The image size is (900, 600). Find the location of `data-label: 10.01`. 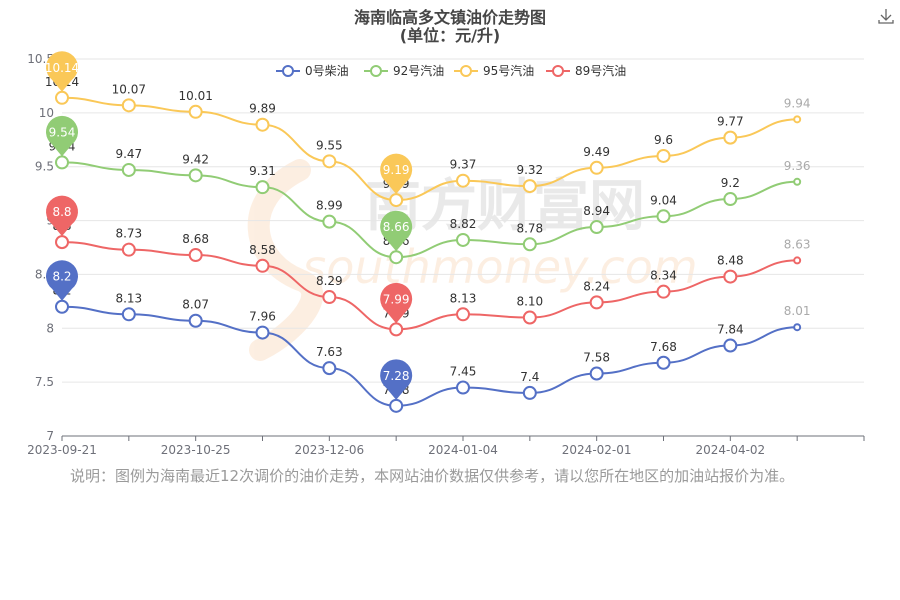

data-label: 10.01 is located at coordinates (195, 96).